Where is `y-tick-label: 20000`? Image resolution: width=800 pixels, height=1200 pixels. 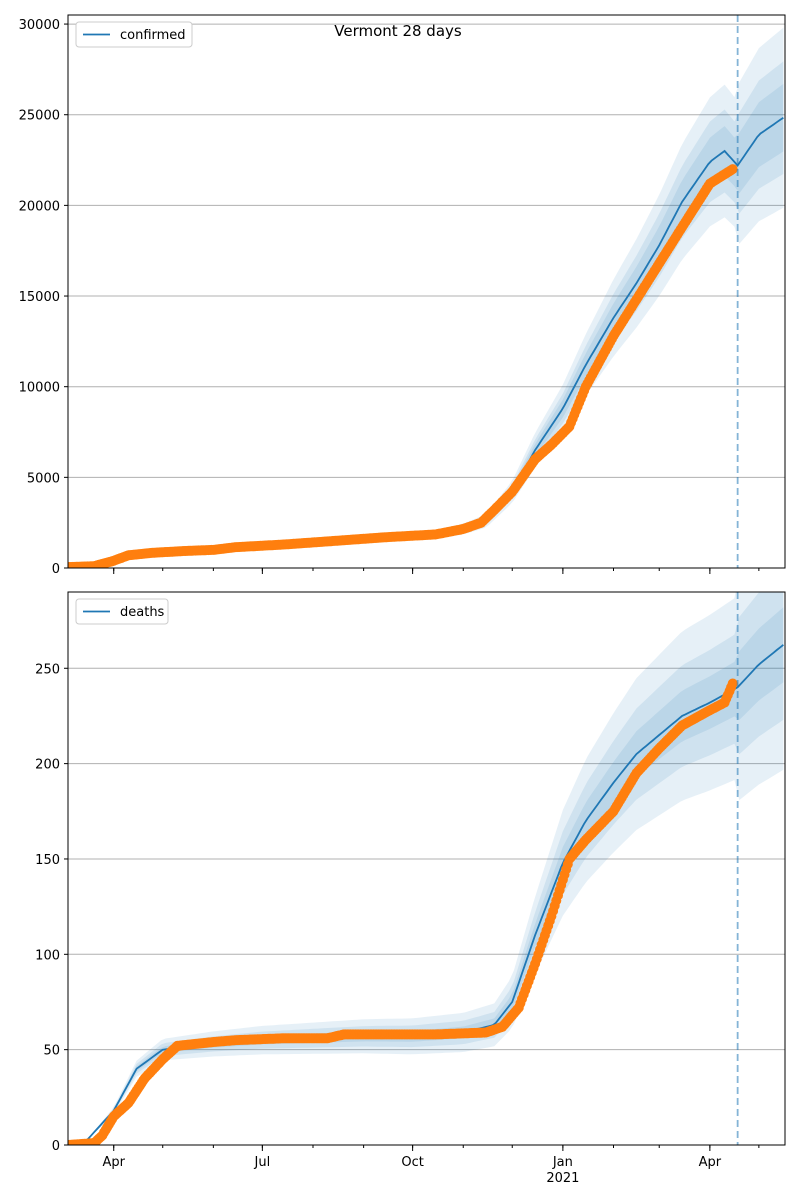 y-tick-label: 20000 is located at coordinates (39, 206).